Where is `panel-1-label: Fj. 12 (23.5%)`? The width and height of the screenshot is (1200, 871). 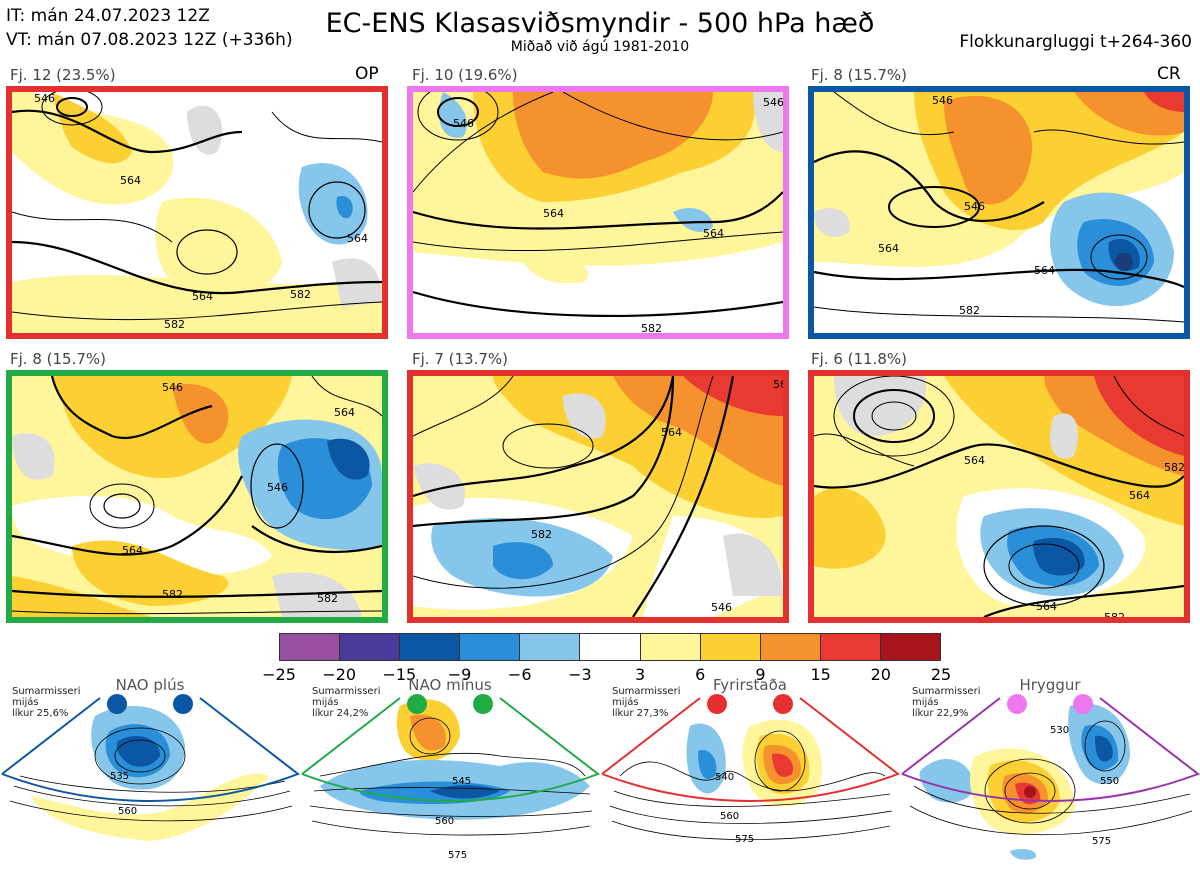
panel-1-label: Fj. 12 (23.5%) is located at coordinates (63, 75).